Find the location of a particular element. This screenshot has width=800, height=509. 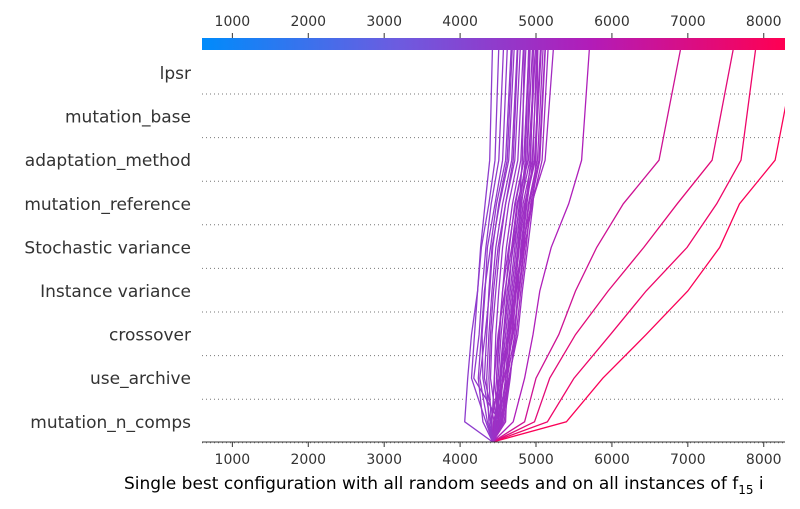

feature-label: Instance variance is located at coordinates (115, 292).